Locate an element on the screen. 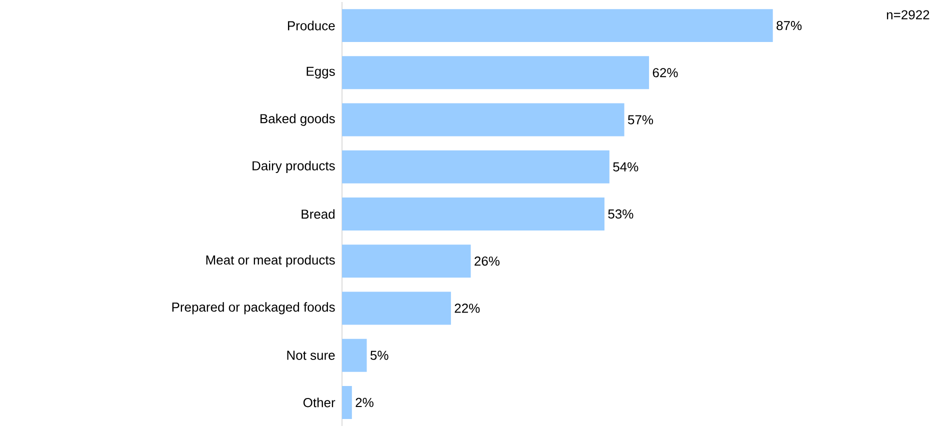 The image size is (934, 434). y-tick-label: Dairy products is located at coordinates (293, 166).